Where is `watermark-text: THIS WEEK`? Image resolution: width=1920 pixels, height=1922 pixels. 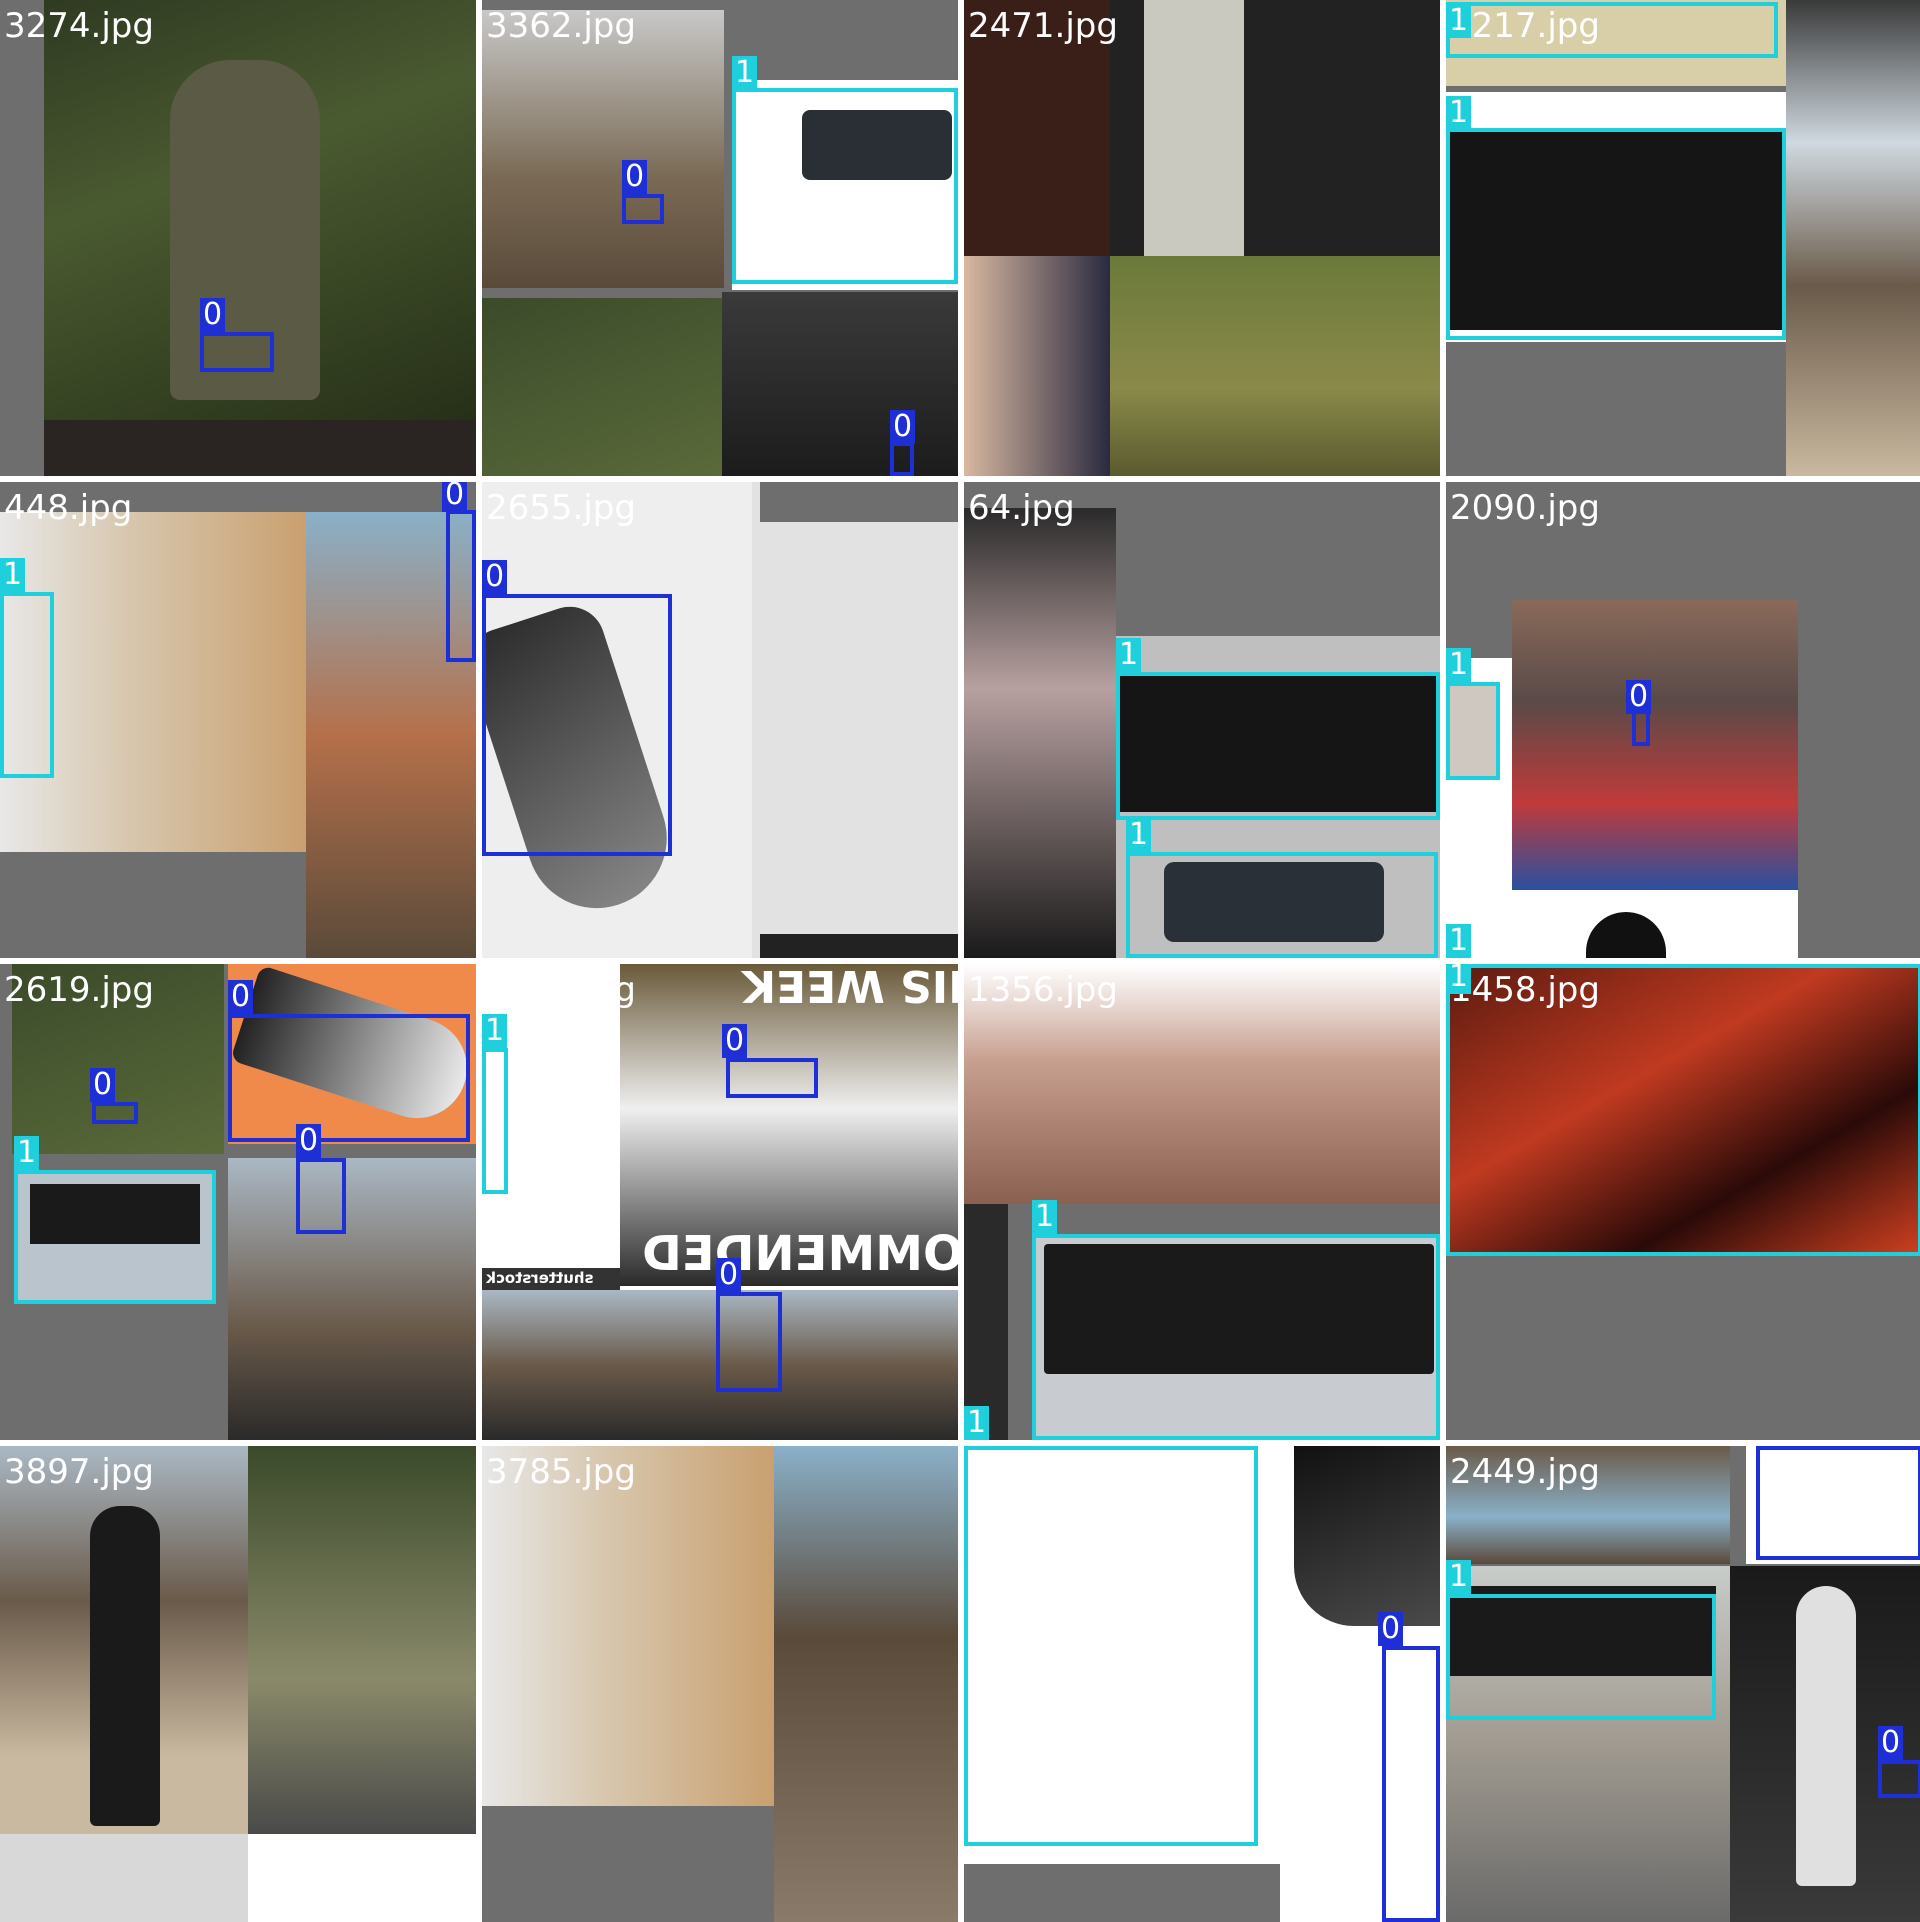 watermark-text: THIS WEEK is located at coordinates (850, 987).